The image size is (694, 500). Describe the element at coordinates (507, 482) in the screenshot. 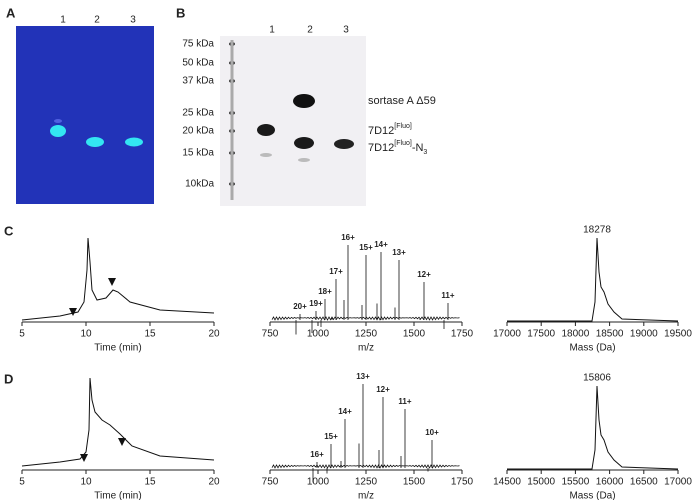

I see `x-tick-label: 14500` at that location.